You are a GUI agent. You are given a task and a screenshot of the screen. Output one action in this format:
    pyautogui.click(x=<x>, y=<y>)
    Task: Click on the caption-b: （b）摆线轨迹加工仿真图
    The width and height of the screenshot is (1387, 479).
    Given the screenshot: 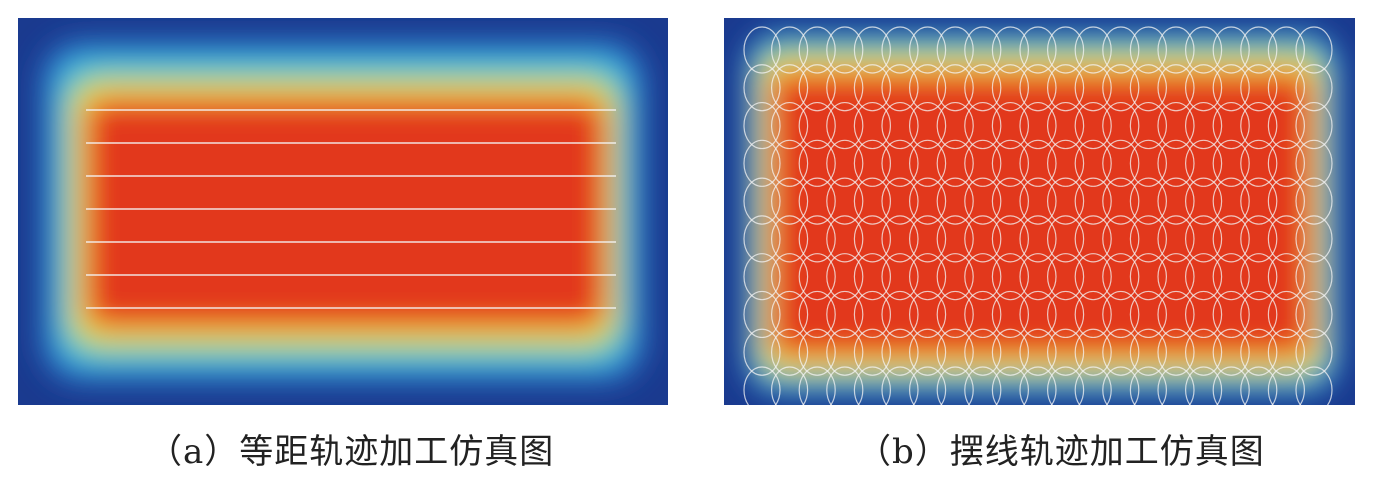 What is the action you would take?
    pyautogui.click(x=1061, y=452)
    